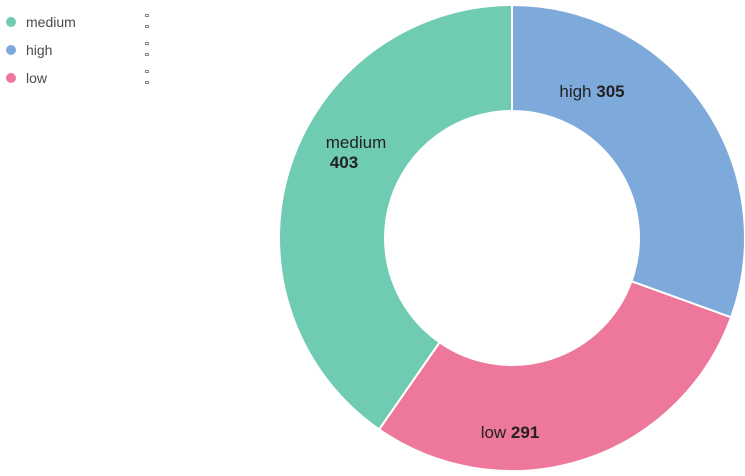 Image resolution: width=745 pixels, height=476 pixels. I want to click on data-label-high: high 305, so click(591, 91).